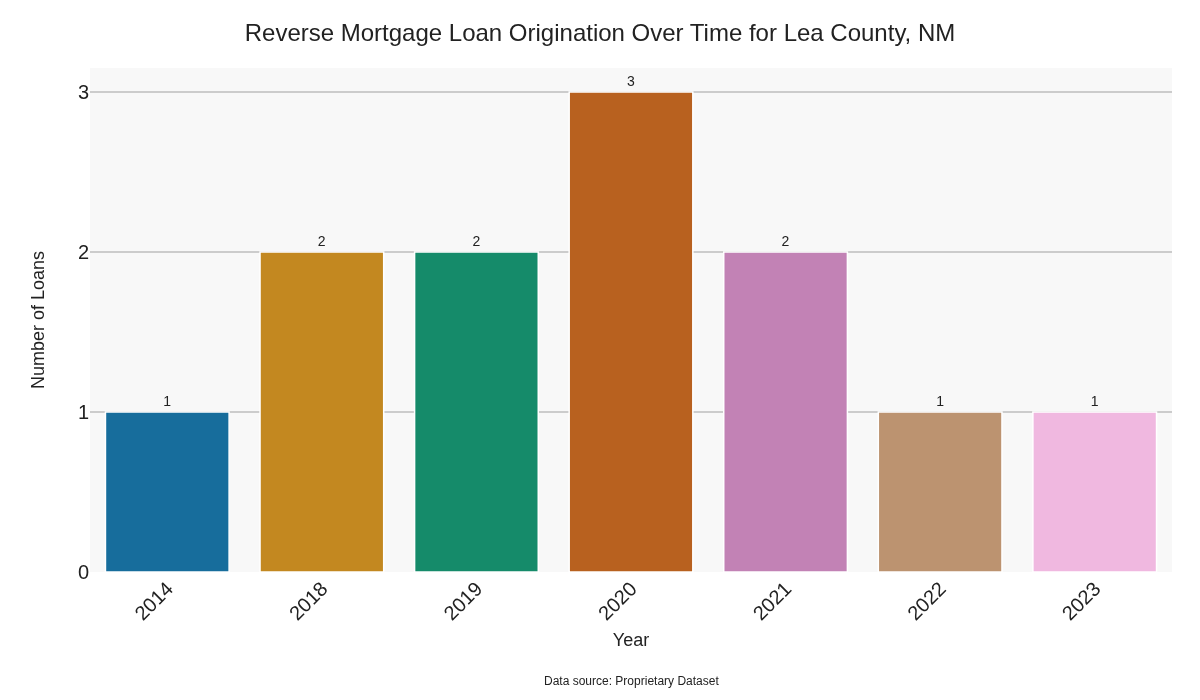 Image resolution: width=1200 pixels, height=700 pixels. What do you see at coordinates (83, 412) in the screenshot?
I see `y-tick-label: 1` at bounding box center [83, 412].